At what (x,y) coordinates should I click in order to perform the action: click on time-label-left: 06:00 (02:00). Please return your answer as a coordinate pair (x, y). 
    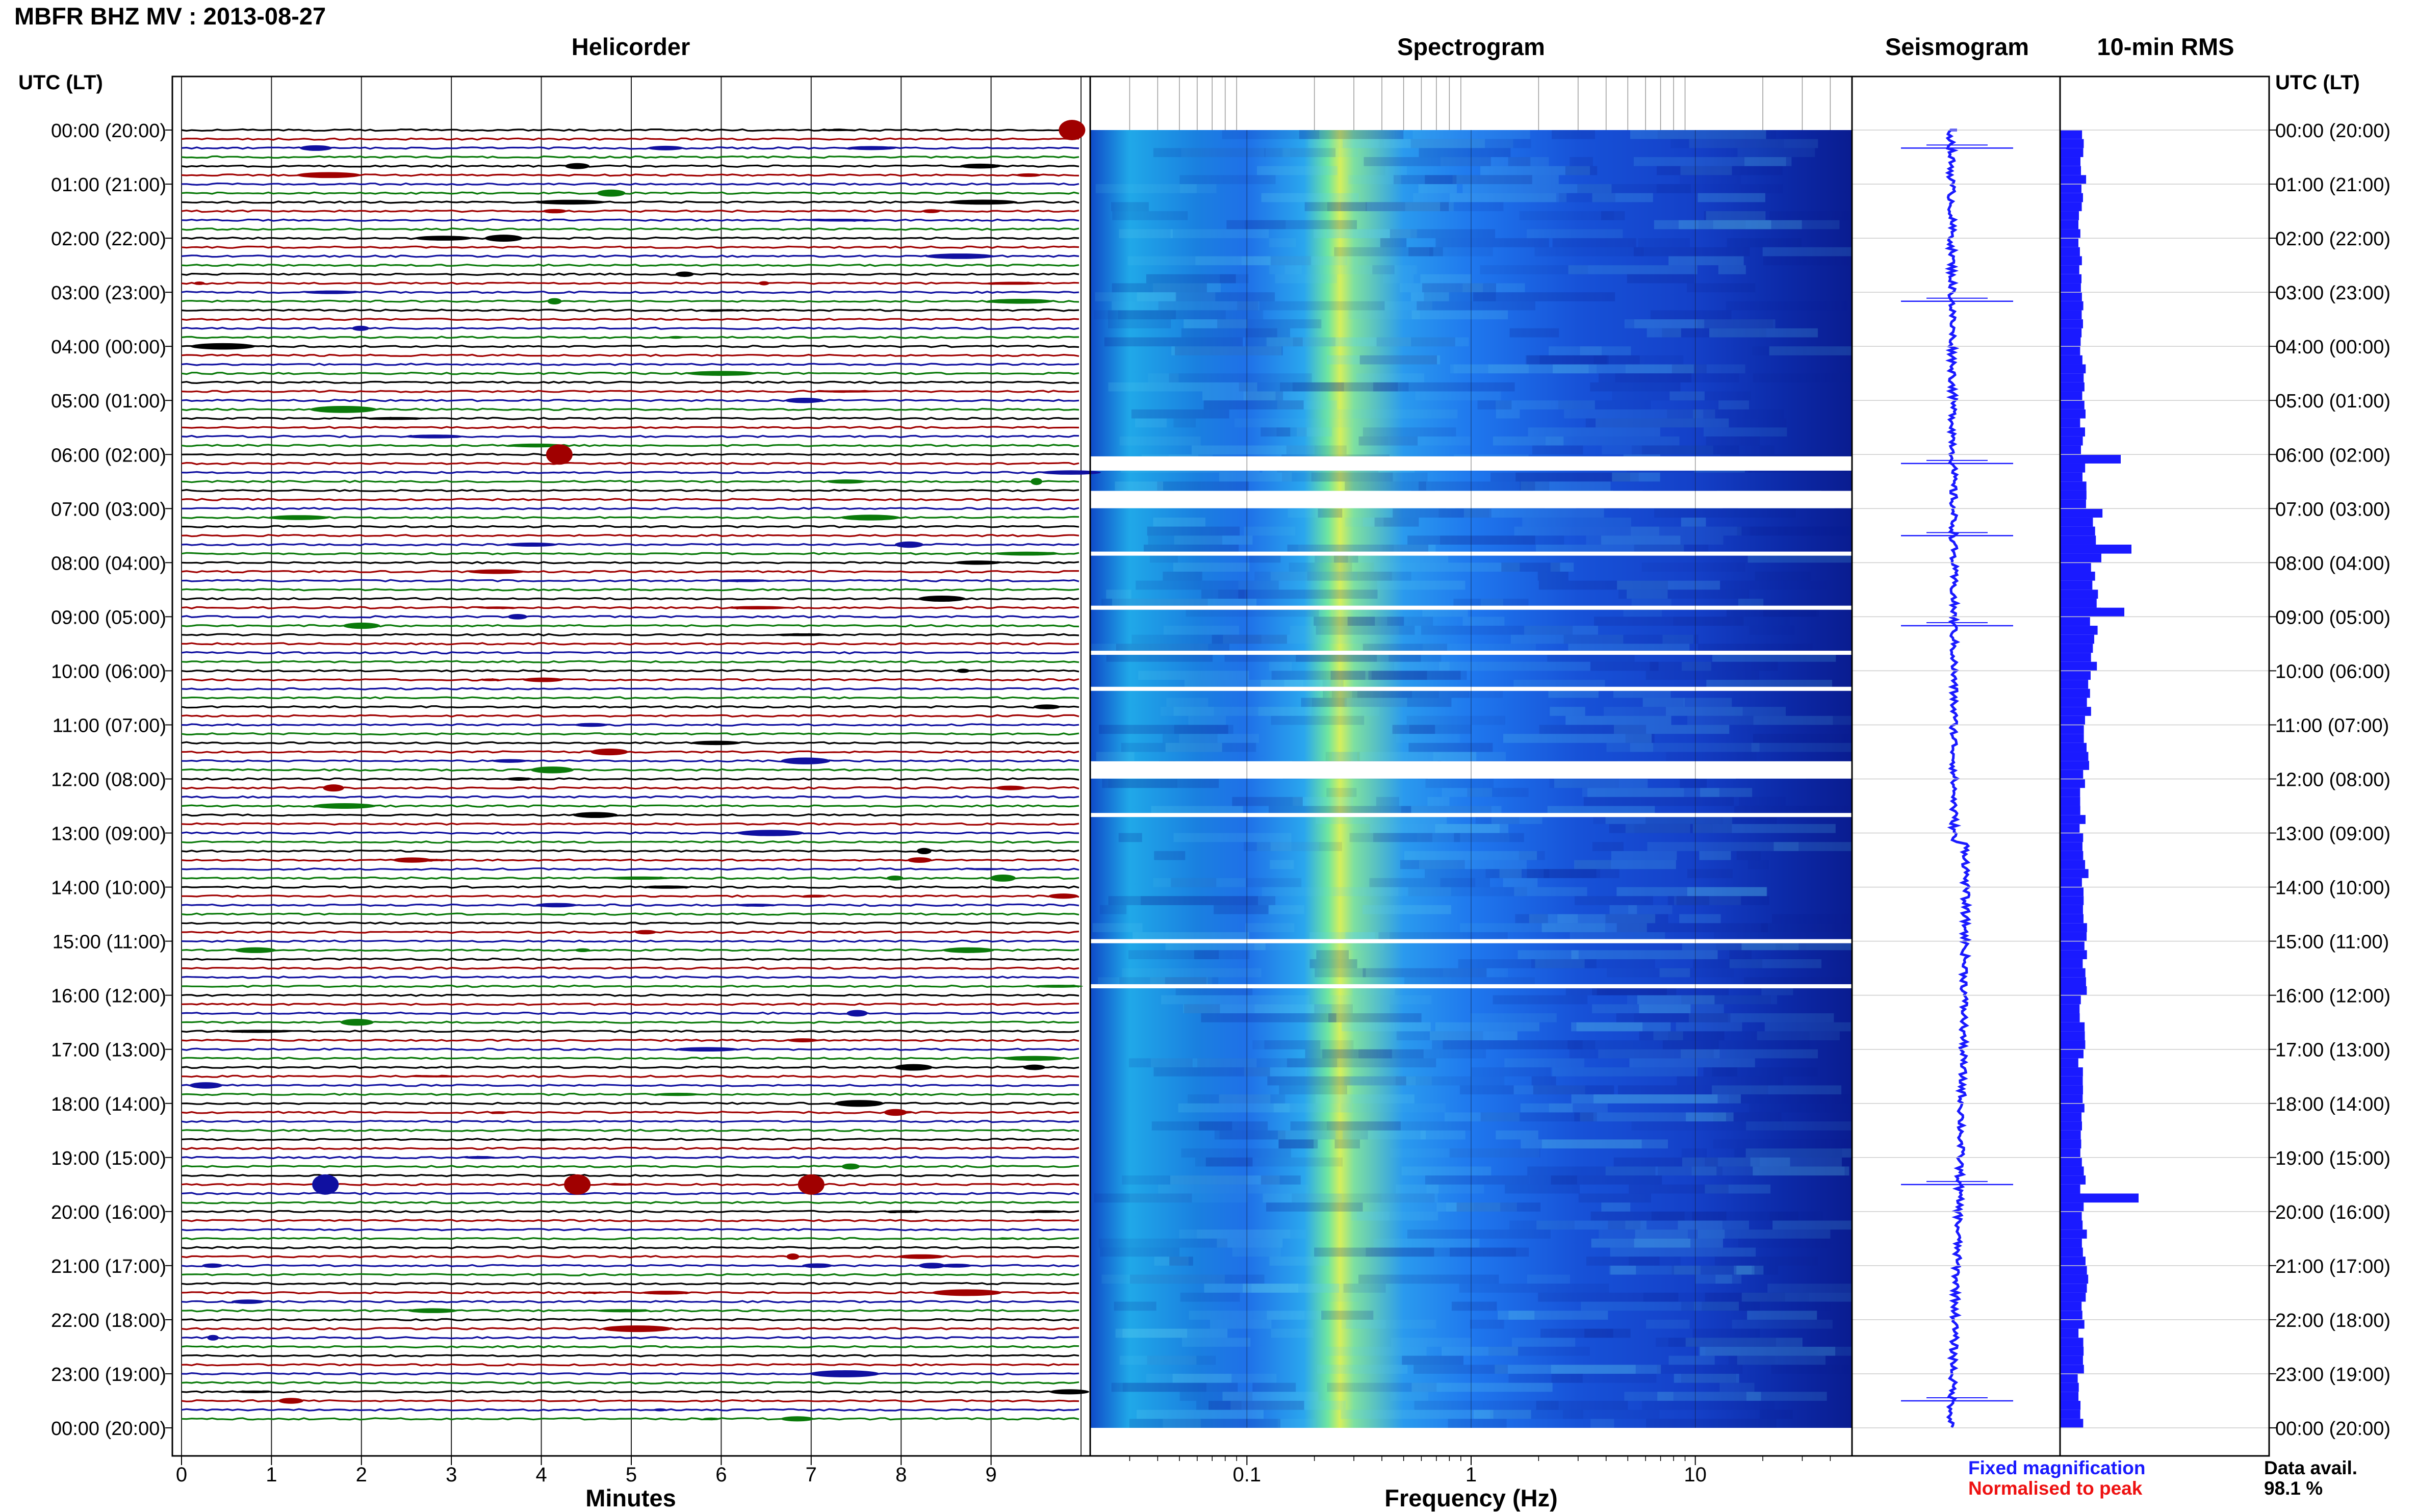
    Looking at the image, I should click on (108, 455).